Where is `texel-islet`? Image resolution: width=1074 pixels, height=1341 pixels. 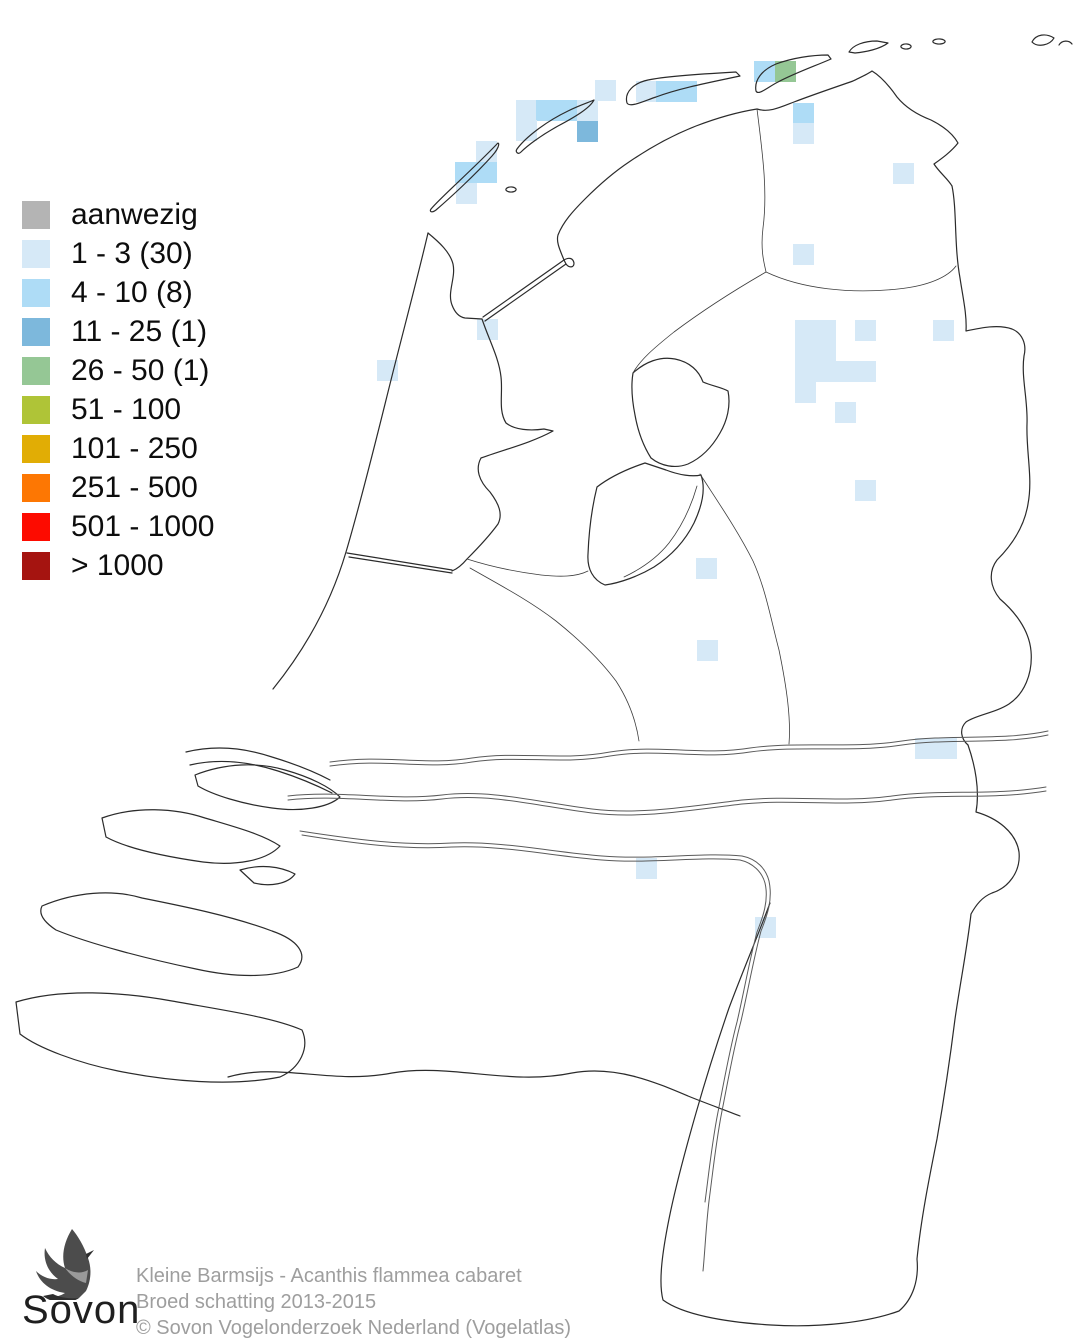
texel-islet is located at coordinates (511, 189).